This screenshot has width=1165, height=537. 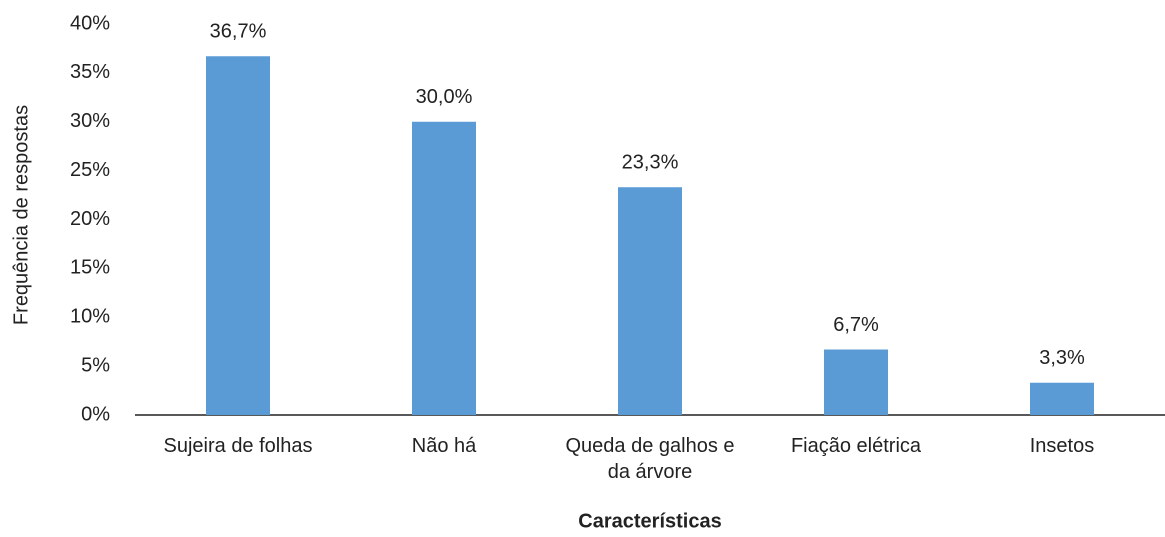 I want to click on y-tick-label: 40%, so click(x=90, y=23).